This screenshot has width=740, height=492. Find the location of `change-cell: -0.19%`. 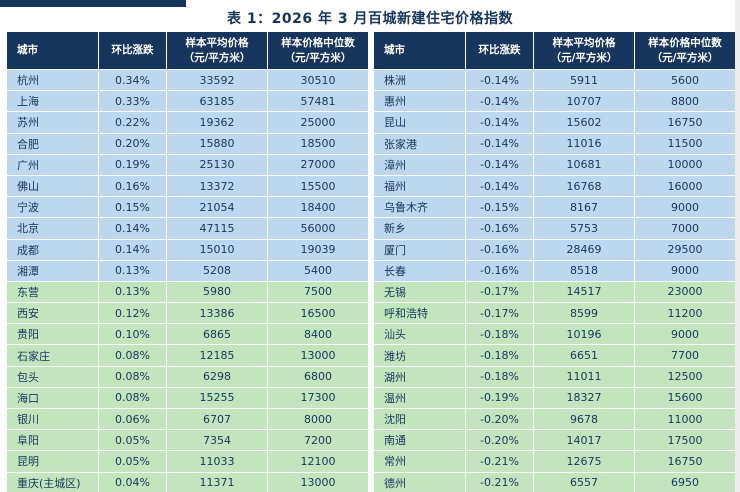

change-cell: -0.19% is located at coordinates (499, 398).